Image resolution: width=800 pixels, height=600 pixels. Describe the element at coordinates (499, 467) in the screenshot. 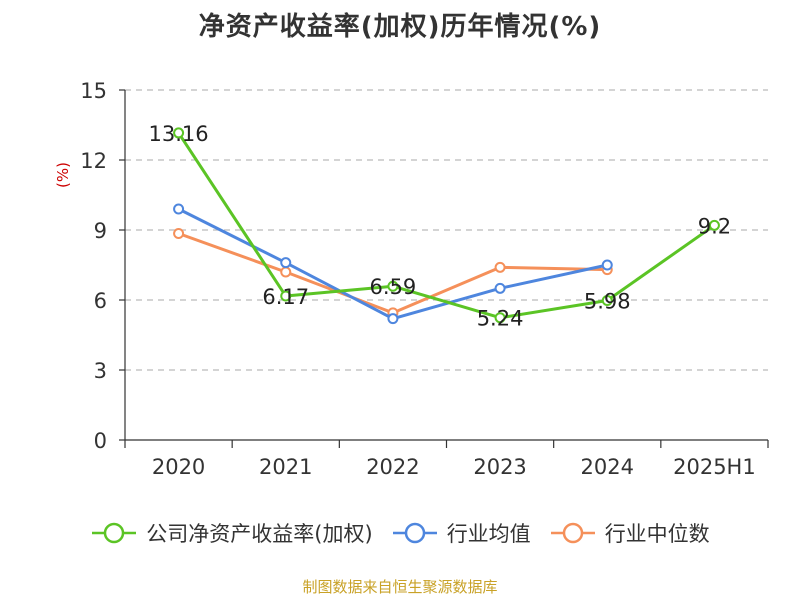

I see `x-tick-label: 2023` at that location.